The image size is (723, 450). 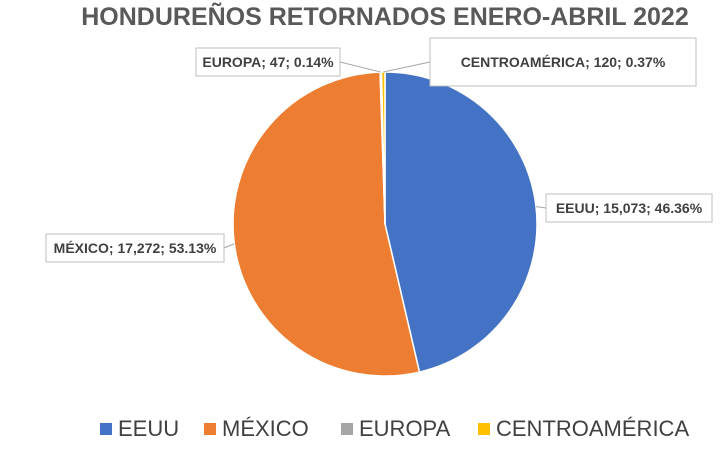 I want to click on legend-label-europa: EUROPA, so click(x=405, y=428).